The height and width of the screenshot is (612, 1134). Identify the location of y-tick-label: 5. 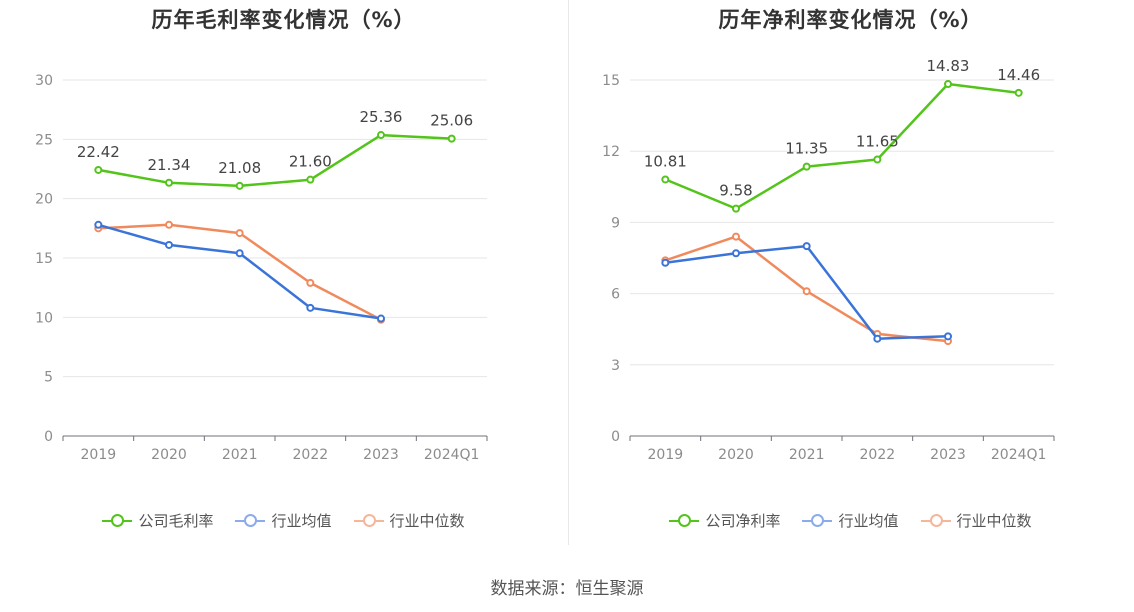
(48, 378).